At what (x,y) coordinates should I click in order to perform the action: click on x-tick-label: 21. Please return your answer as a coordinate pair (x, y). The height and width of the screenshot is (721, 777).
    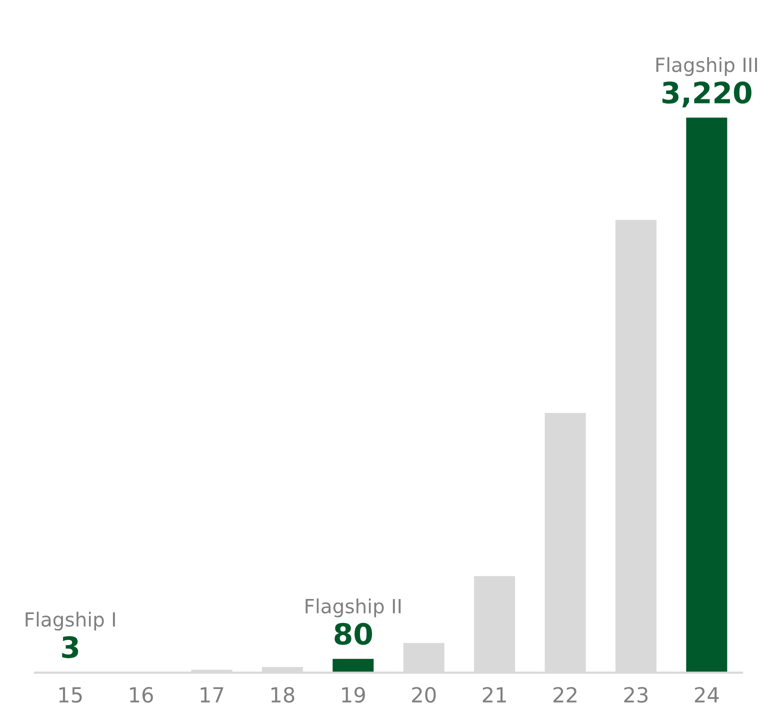
    Looking at the image, I should click on (494, 694).